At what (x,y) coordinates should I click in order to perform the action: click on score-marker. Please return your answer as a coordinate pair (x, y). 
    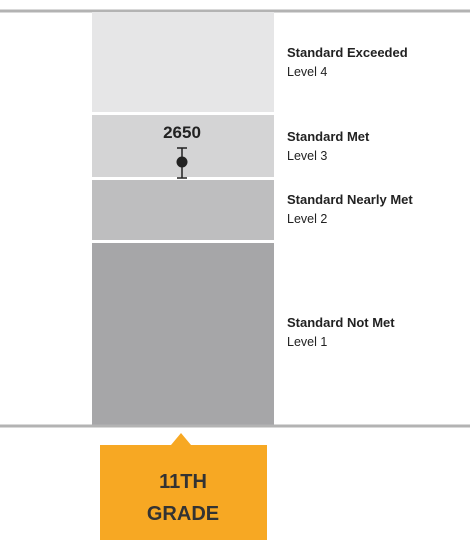
    Looking at the image, I should click on (182, 163).